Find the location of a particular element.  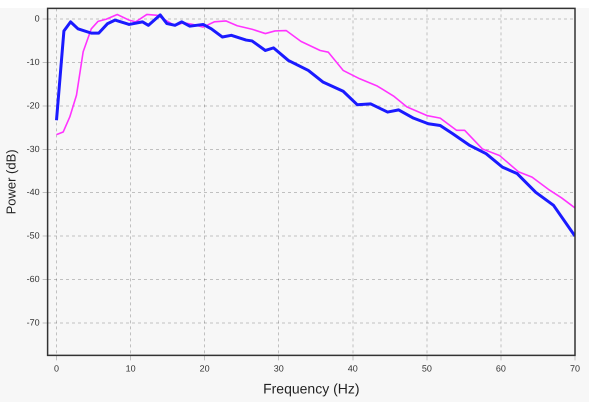

y-tick-label: -60 is located at coordinates (33, 279).